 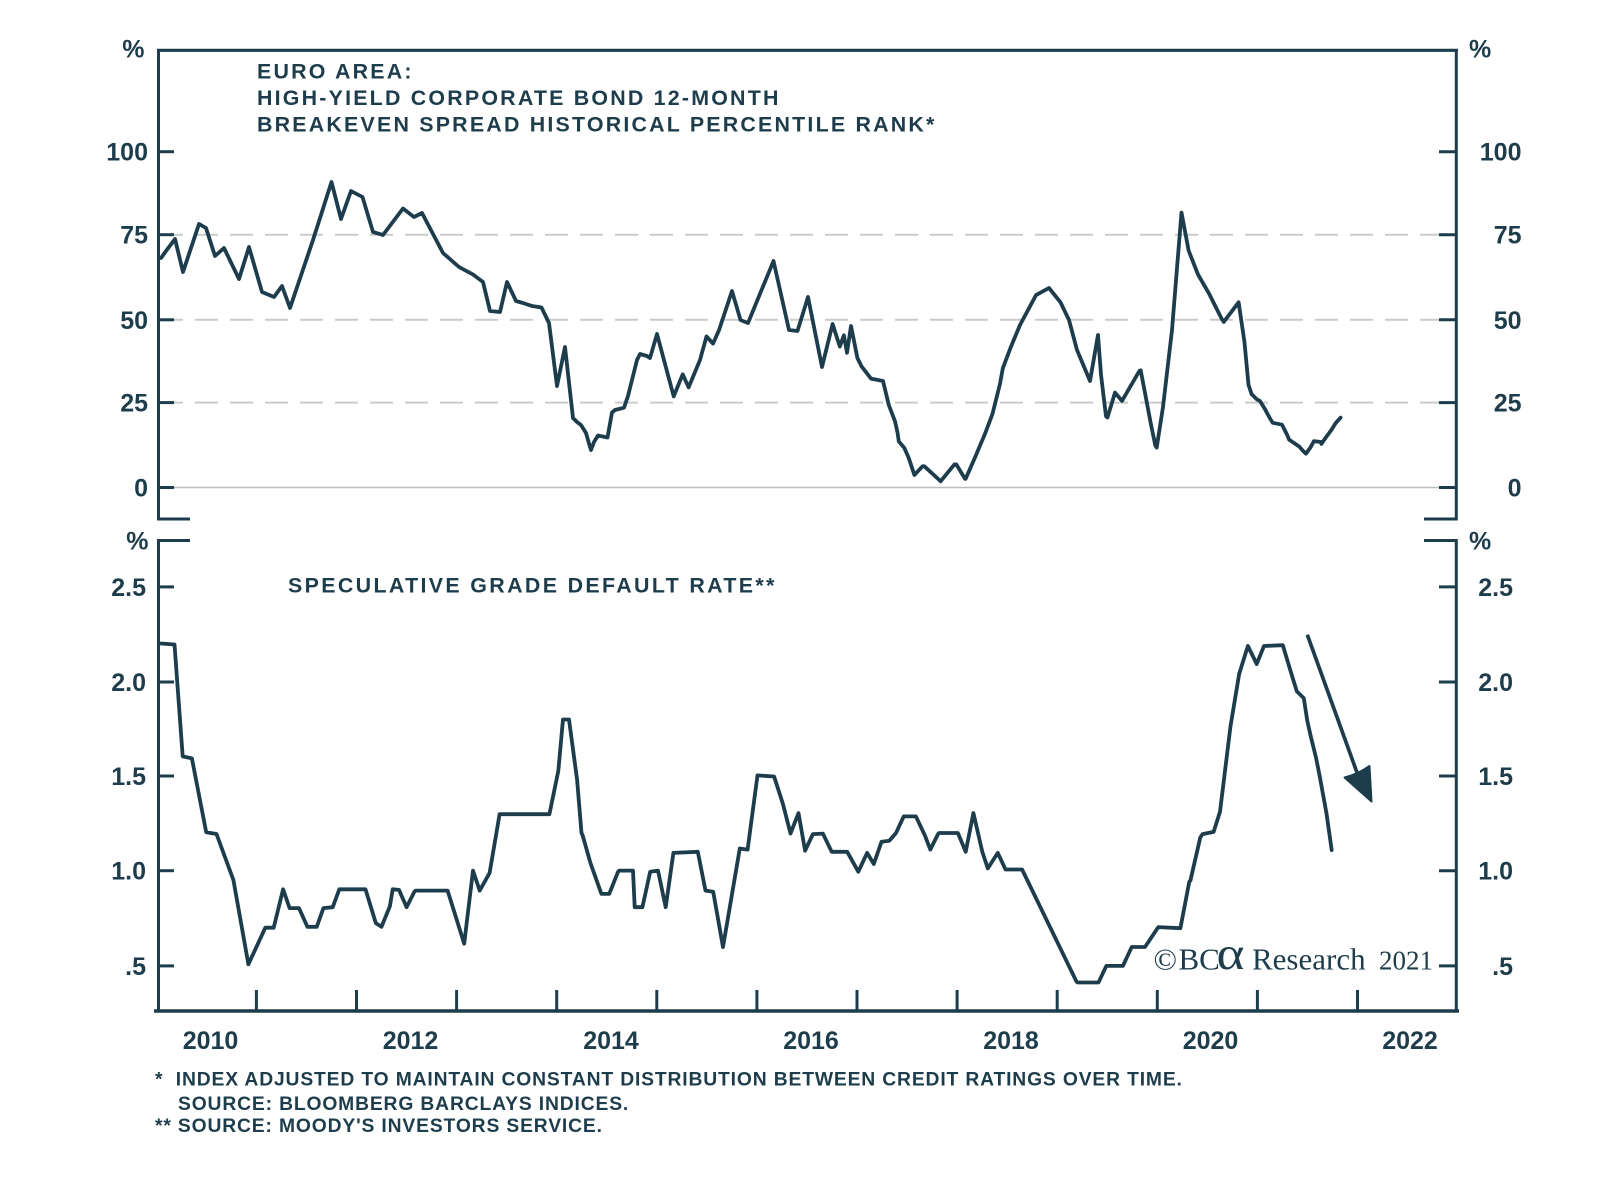 What do you see at coordinates (1199, 959) in the screenshot?
I see `svg-text: BC` at bounding box center [1199, 959].